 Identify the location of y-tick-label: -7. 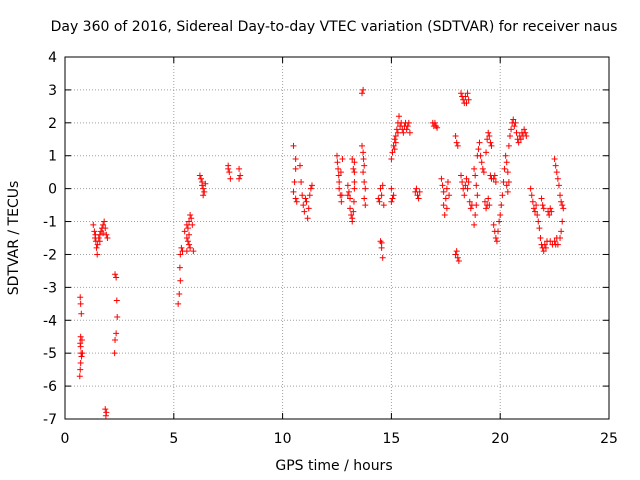
(50, 420).